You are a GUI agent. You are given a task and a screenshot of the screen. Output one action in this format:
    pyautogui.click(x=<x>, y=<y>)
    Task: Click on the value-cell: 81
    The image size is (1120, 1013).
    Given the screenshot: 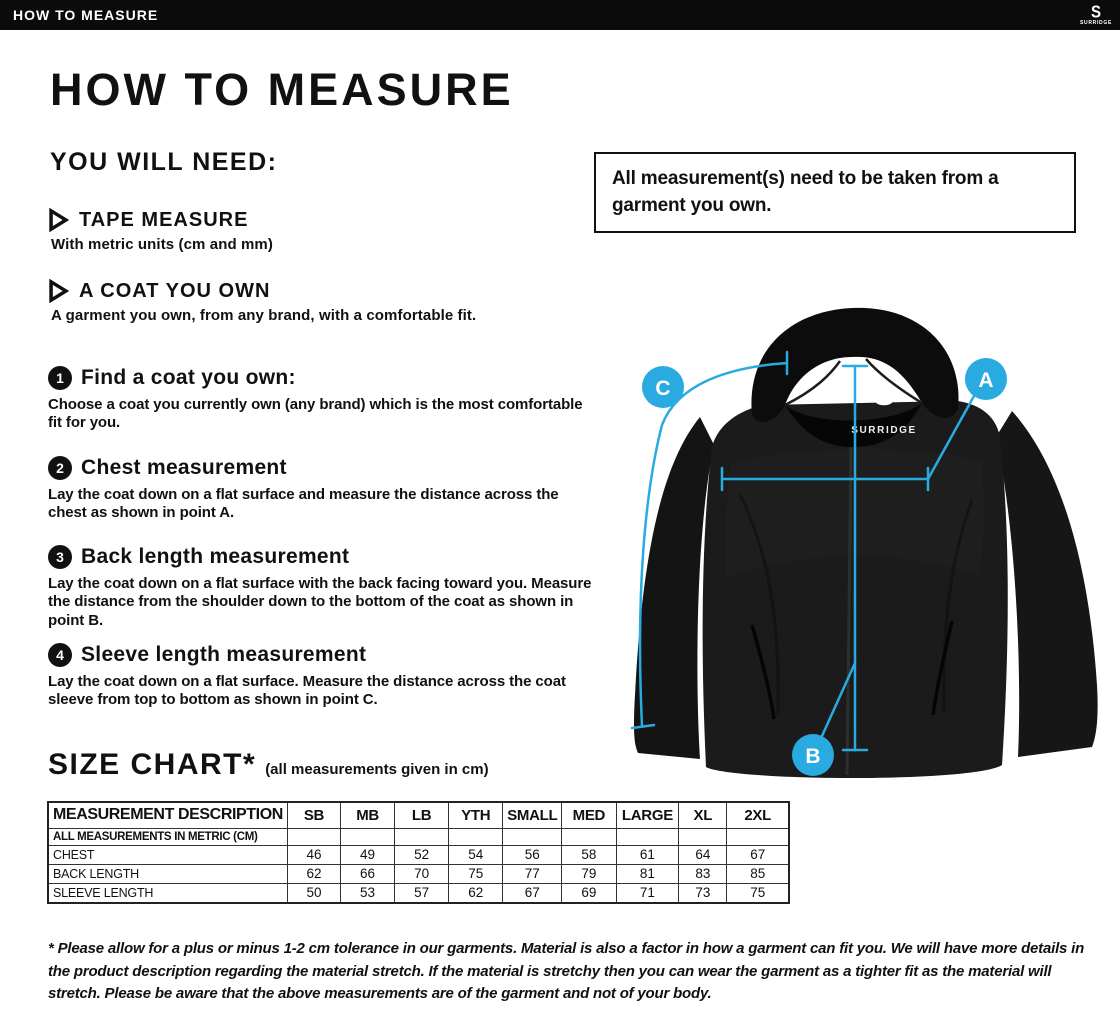 What is the action you would take?
    pyautogui.click(x=647, y=873)
    